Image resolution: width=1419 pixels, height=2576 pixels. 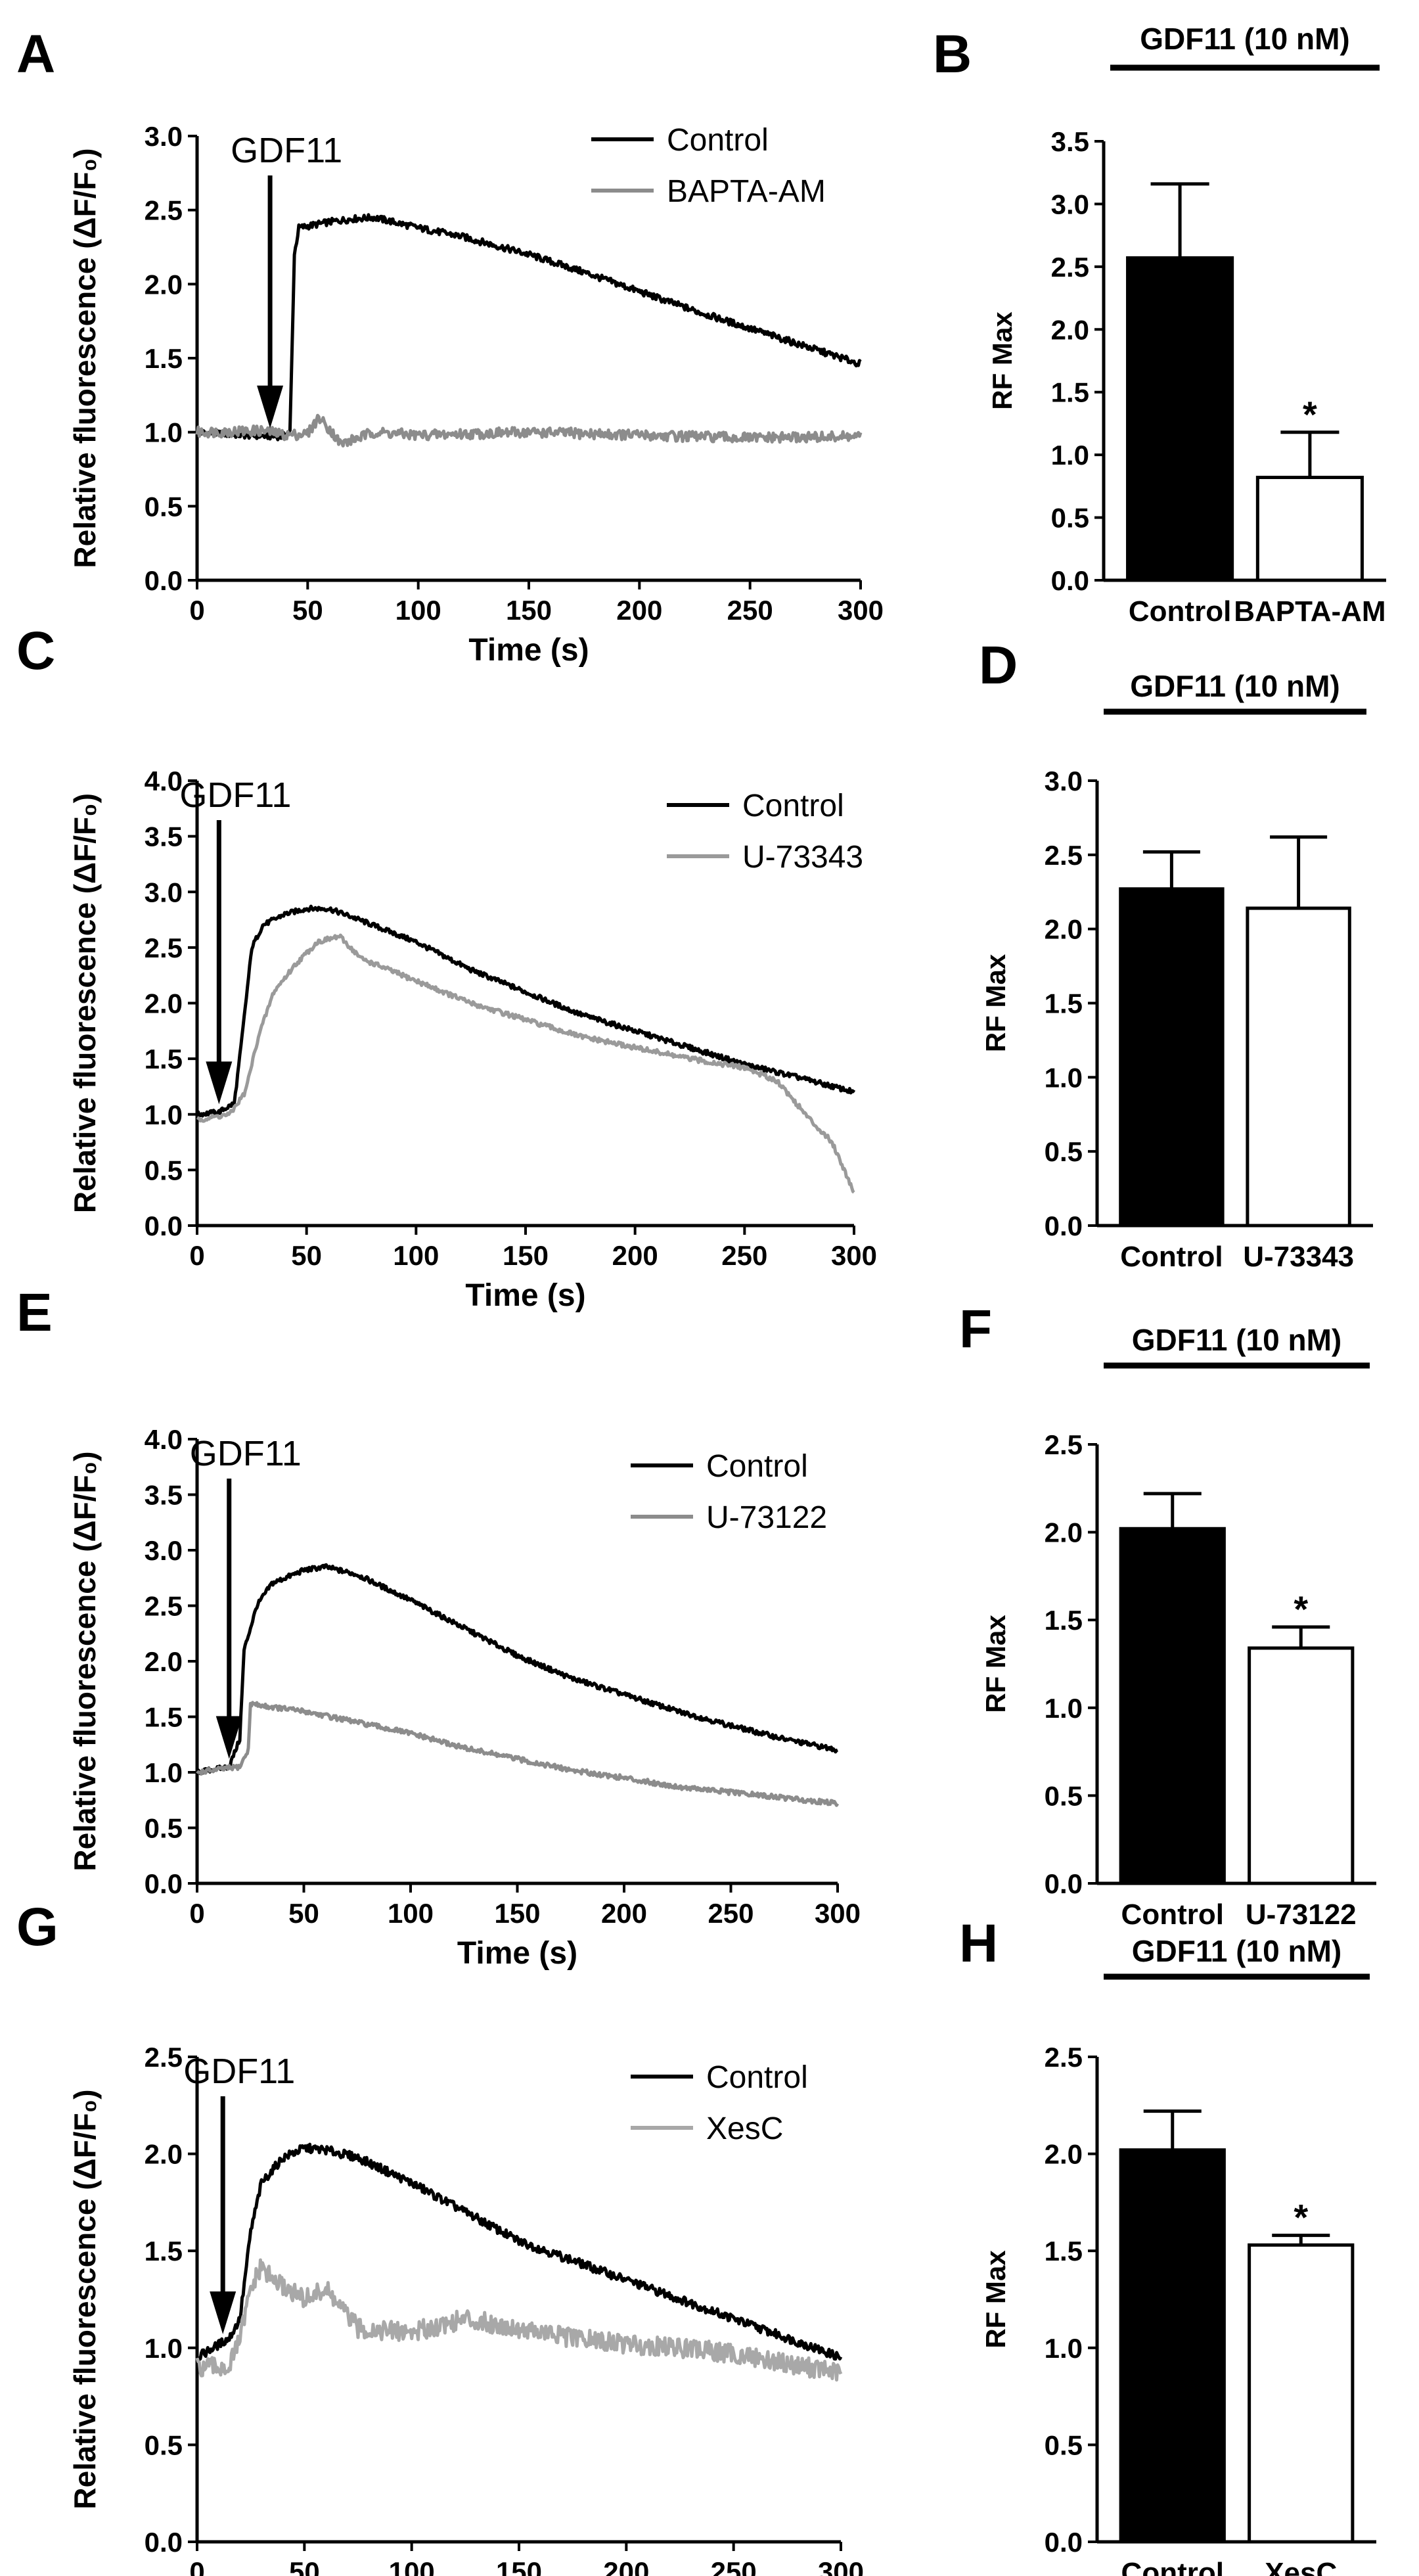 What do you see at coordinates (766, 1518) in the screenshot?
I see `legend-label: U-73122` at bounding box center [766, 1518].